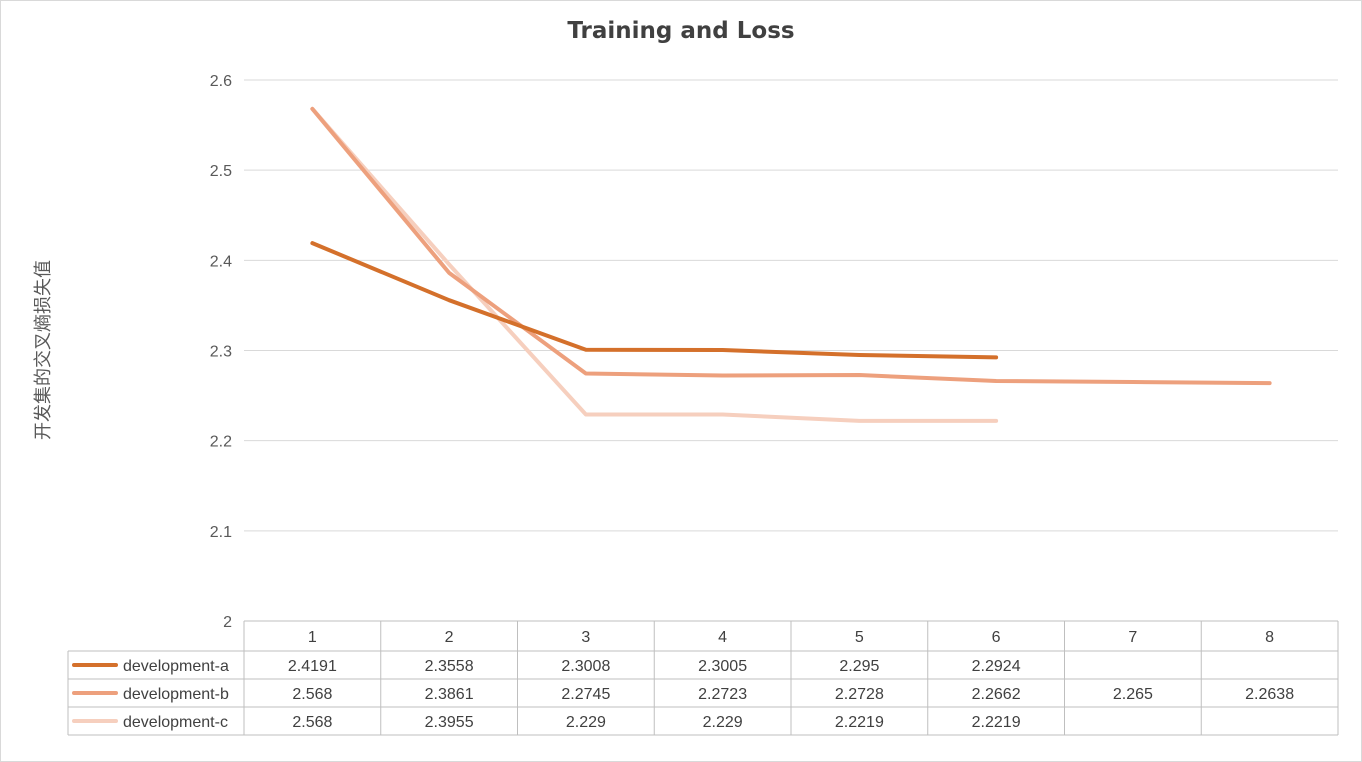  I want to click on series-line-development-a, so click(654, 300).